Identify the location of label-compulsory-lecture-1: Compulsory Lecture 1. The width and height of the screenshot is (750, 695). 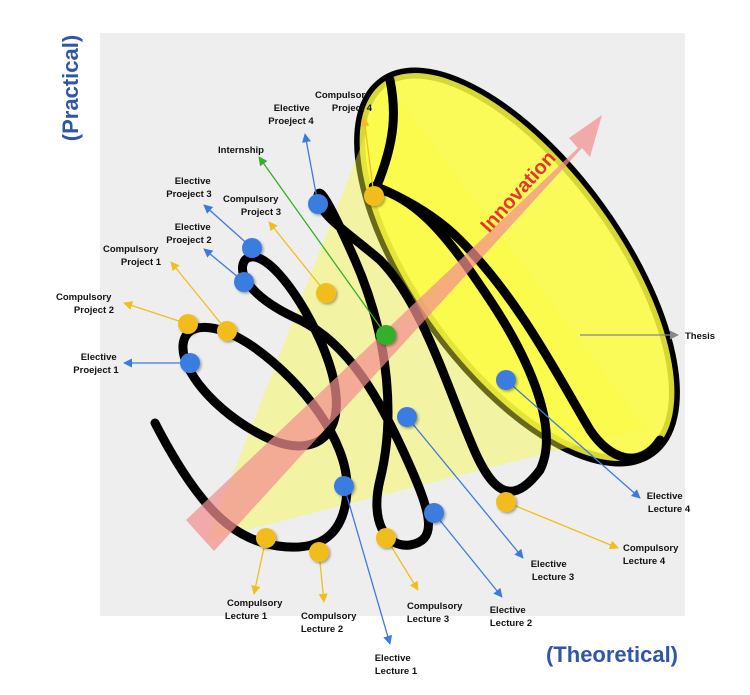
(255, 610).